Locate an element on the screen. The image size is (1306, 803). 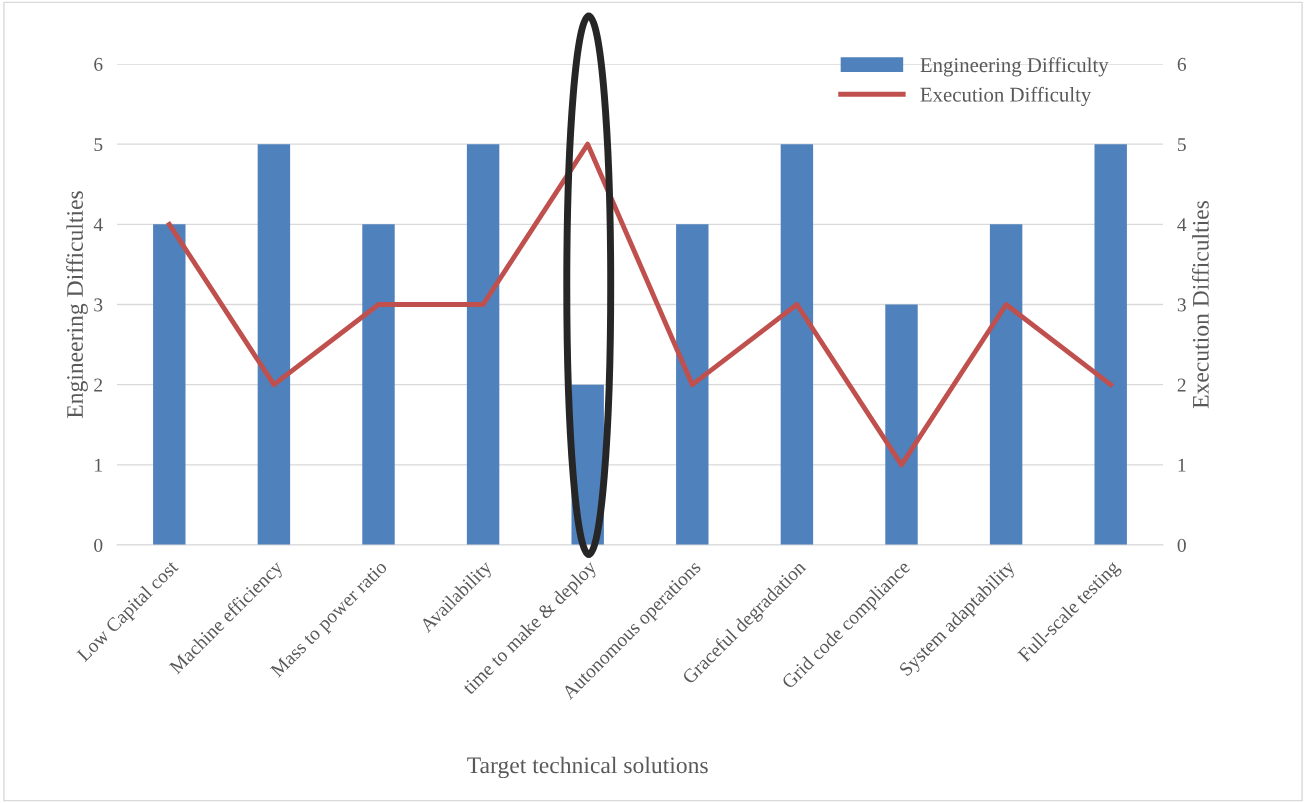
y2-tick-label: 1 is located at coordinates (1182, 465).